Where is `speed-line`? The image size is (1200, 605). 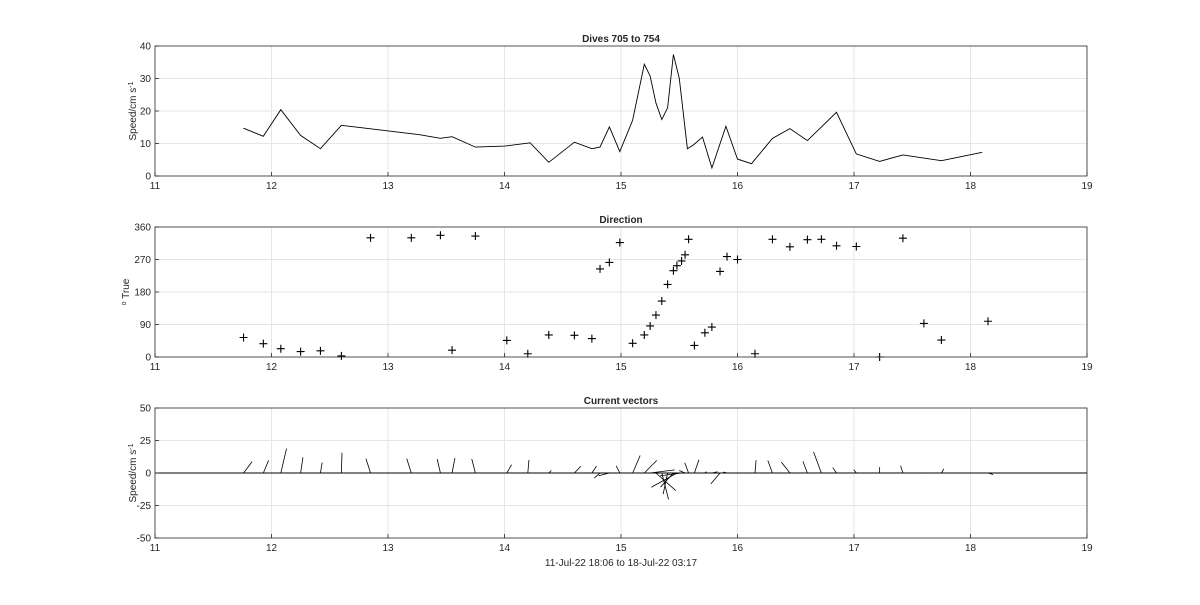 speed-line is located at coordinates (613, 112).